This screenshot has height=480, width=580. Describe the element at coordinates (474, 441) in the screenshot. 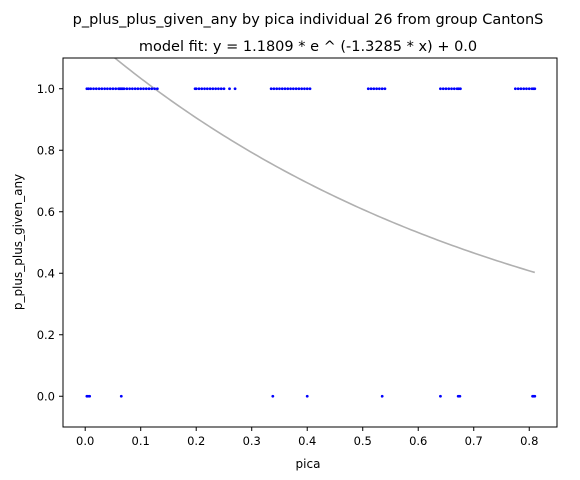

I see `x-tick-label: 0.7` at that location.